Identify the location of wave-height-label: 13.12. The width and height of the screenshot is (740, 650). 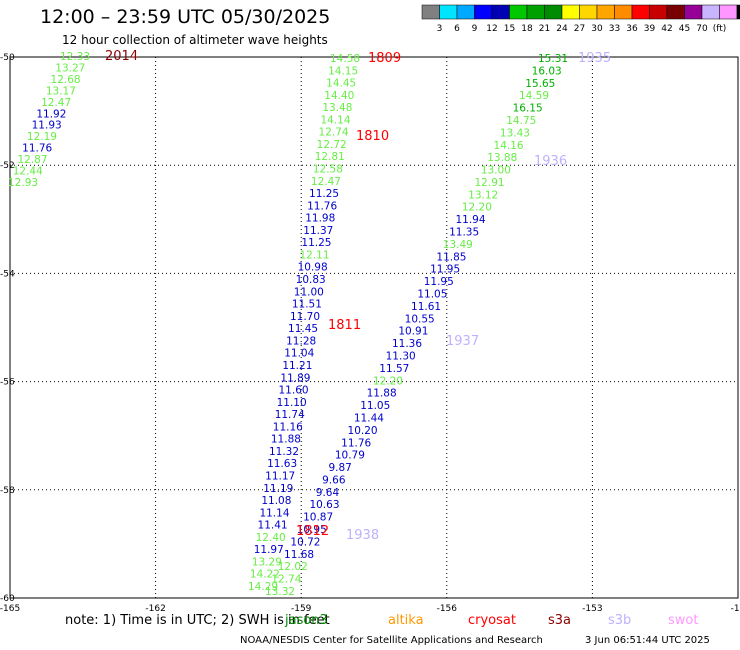
(483, 195).